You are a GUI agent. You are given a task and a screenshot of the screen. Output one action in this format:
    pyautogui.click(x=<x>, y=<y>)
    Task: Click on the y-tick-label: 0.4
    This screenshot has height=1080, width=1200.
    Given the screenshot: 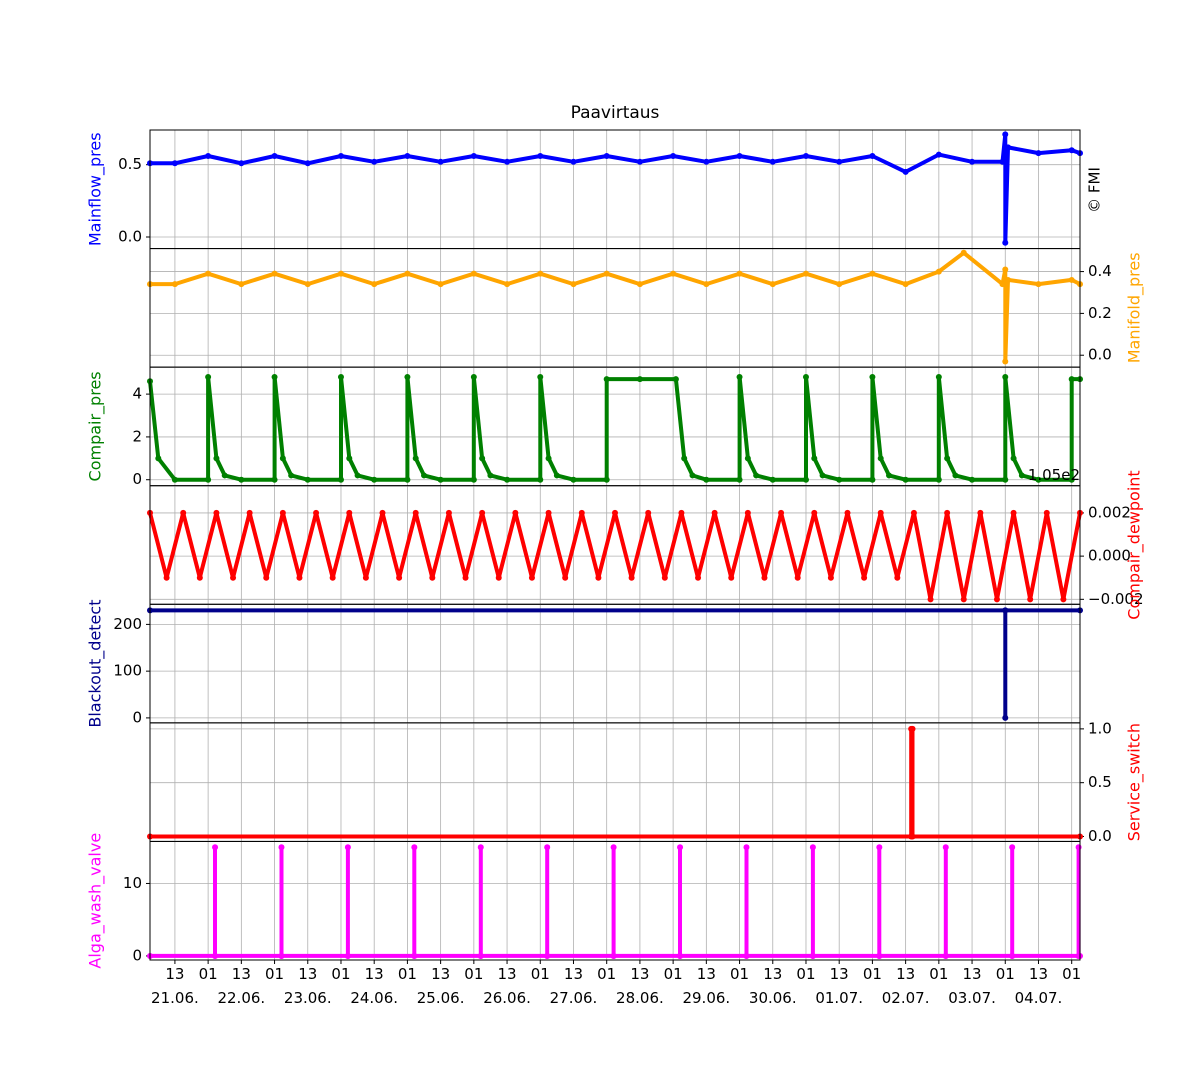 What is the action you would take?
    pyautogui.click(x=1100, y=271)
    